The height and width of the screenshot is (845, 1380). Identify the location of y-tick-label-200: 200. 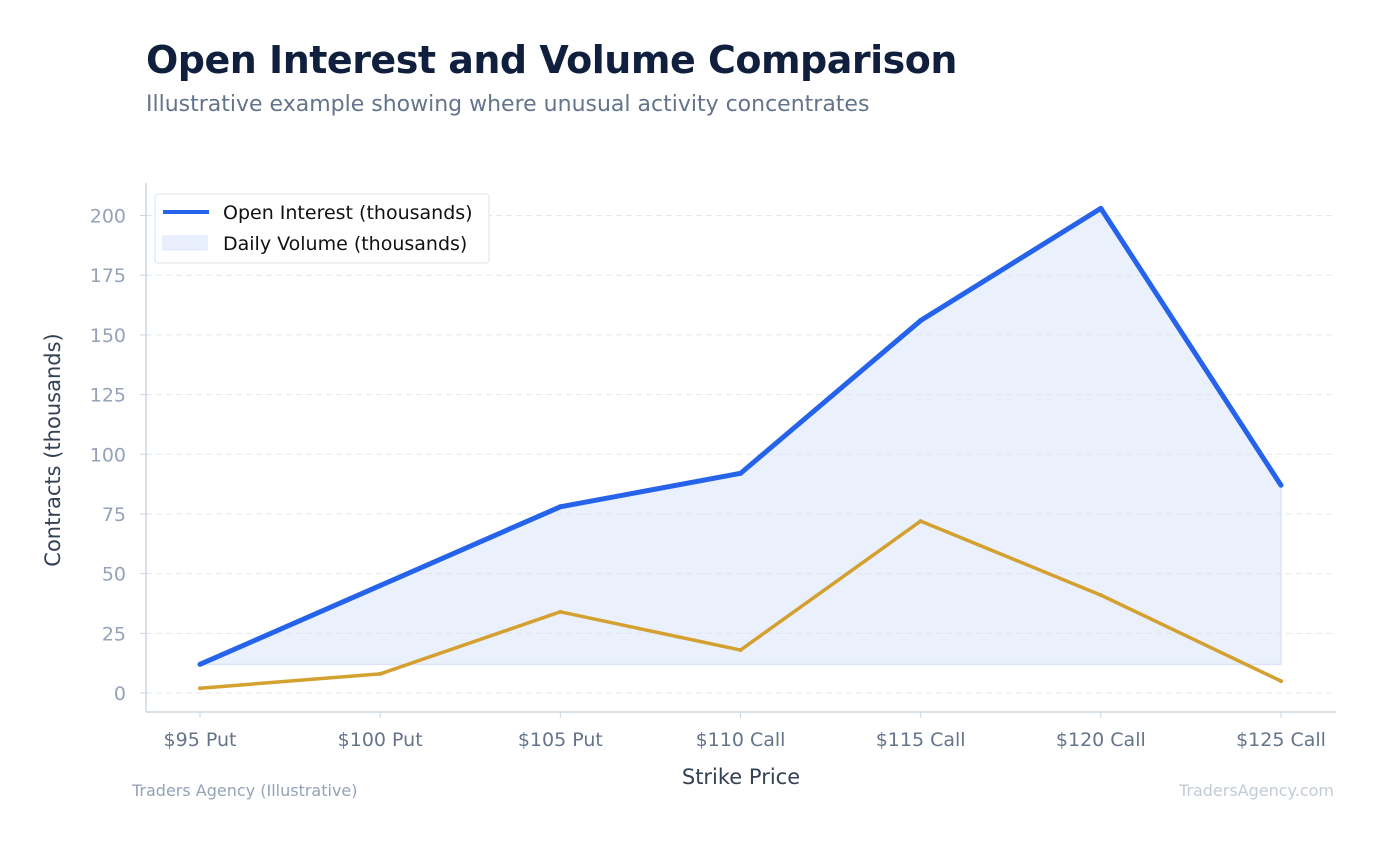
(108, 217).